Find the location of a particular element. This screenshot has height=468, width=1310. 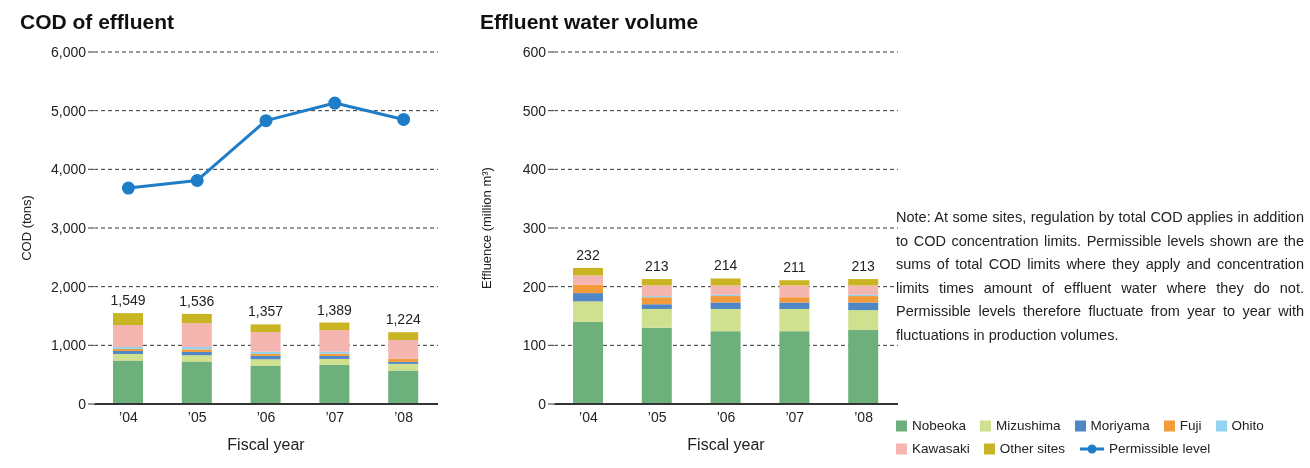

y-axis-title: COD (tons) is located at coordinates (26, 228).